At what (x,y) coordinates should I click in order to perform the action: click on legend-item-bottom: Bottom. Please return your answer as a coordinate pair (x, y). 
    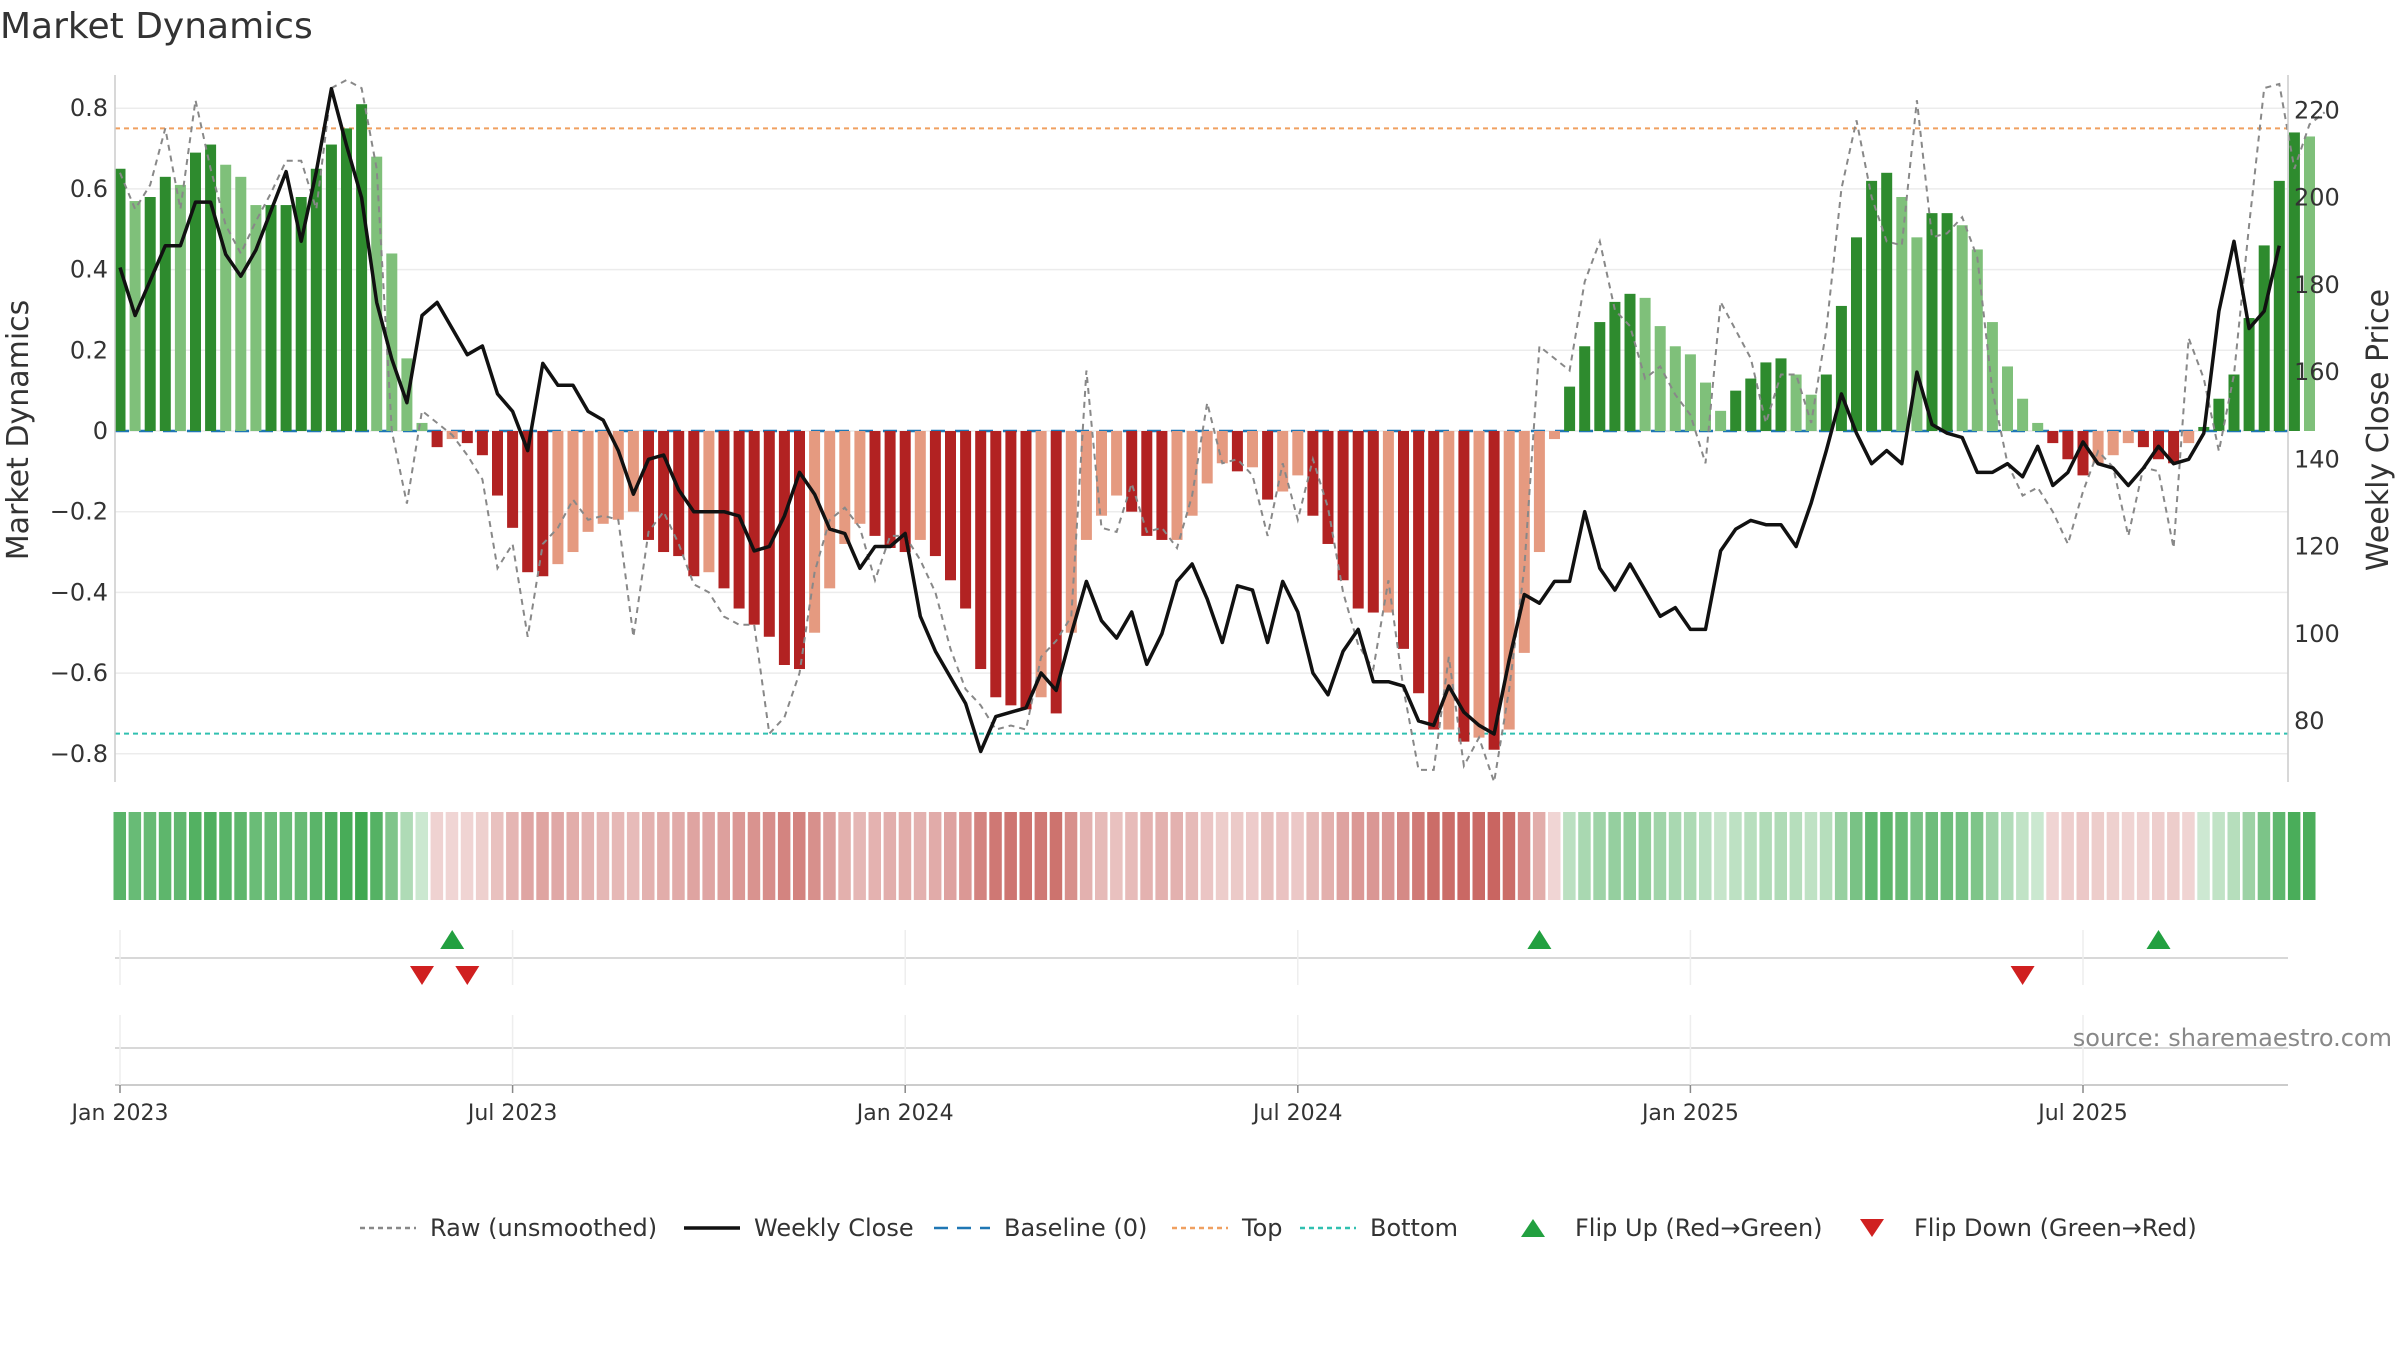
    Looking at the image, I should click on (1378, 1228).